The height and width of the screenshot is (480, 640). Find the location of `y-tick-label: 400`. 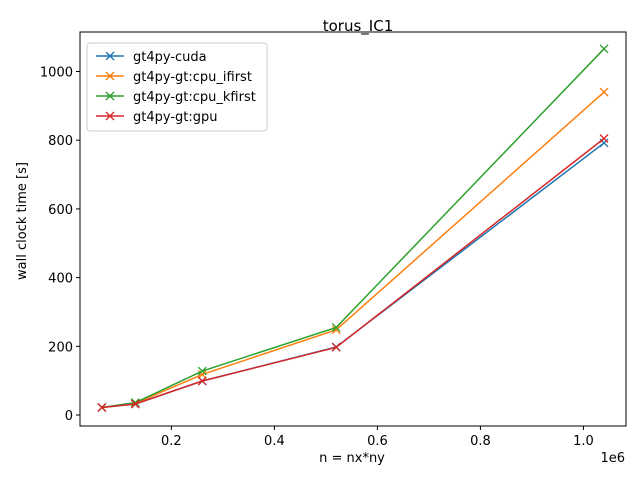

y-tick-label: 400 is located at coordinates (60, 279).